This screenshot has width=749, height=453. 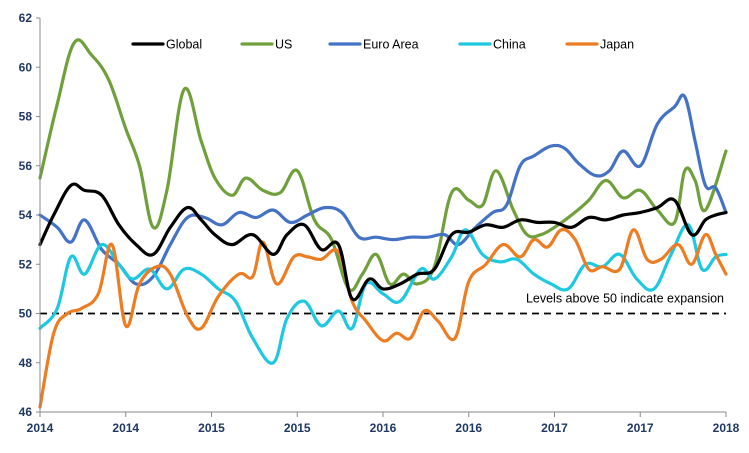 I want to click on y-tick-label: 62, so click(x=26, y=18).